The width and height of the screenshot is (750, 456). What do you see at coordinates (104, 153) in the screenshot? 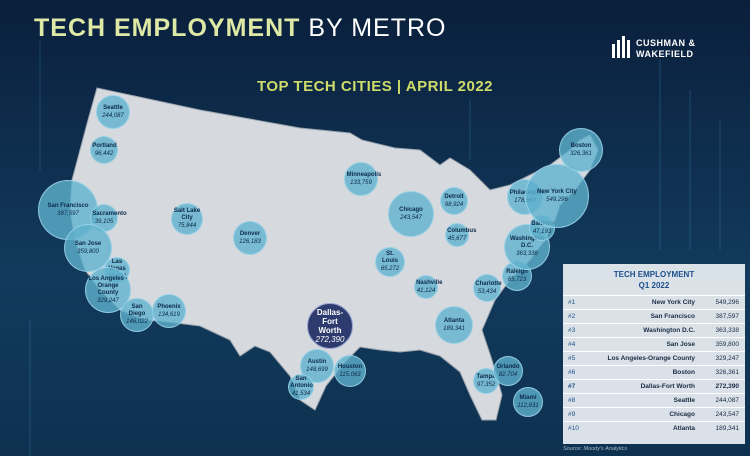
I see `city-value: 96,442` at bounding box center [104, 153].